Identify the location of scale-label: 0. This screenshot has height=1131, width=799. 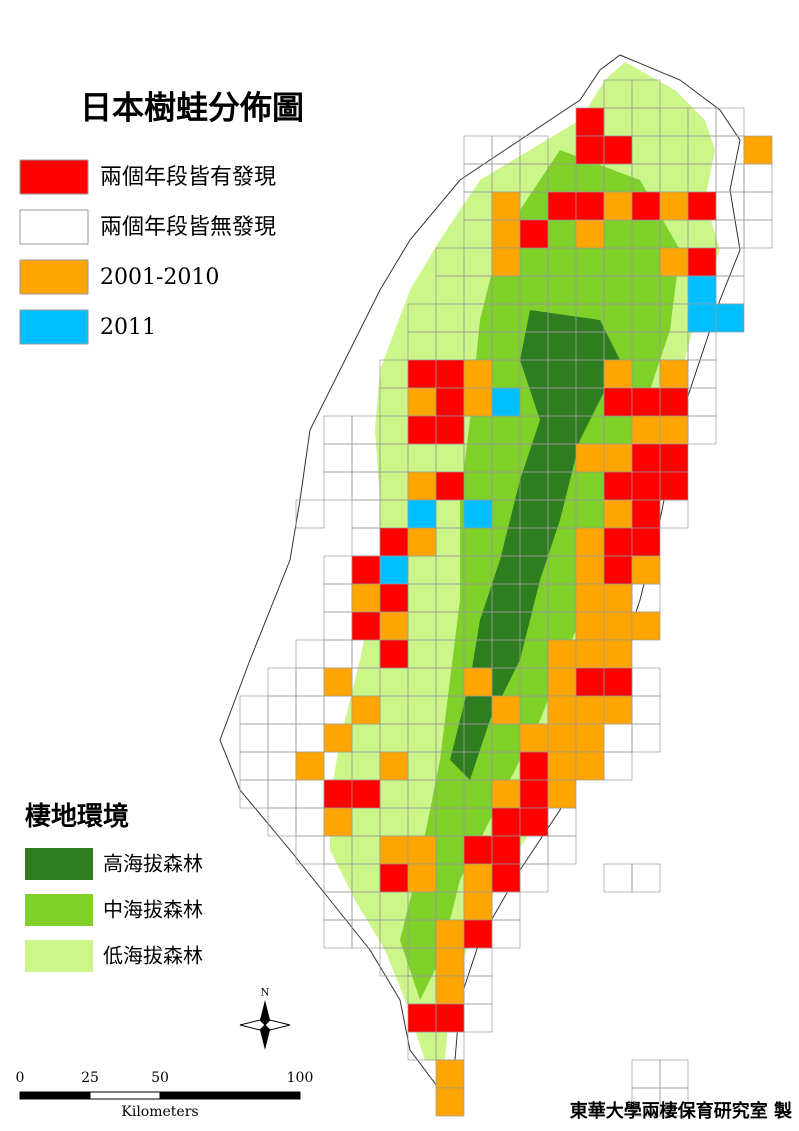
(20, 1078).